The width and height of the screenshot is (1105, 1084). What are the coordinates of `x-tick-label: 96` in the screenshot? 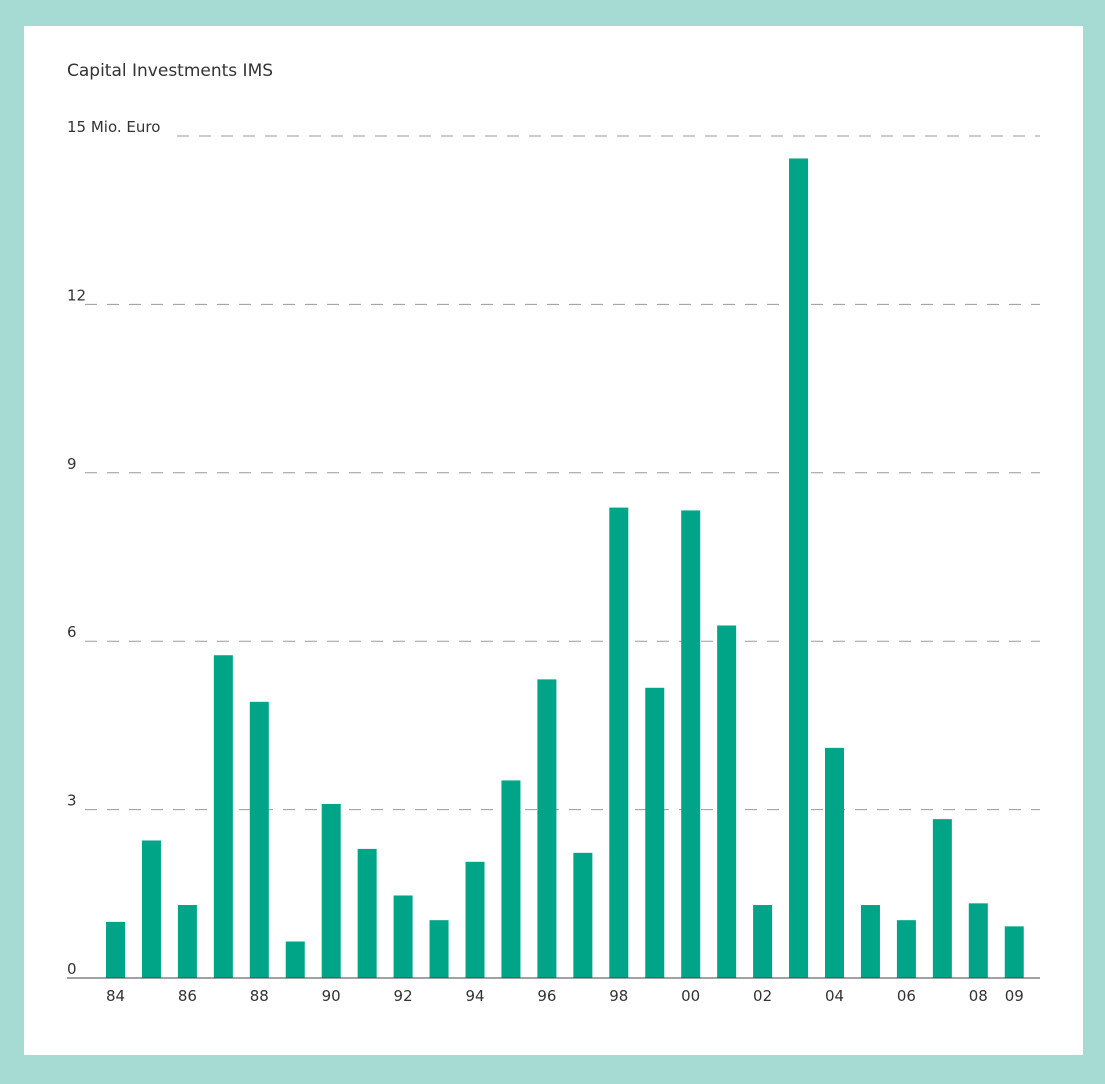 It's located at (546, 996).